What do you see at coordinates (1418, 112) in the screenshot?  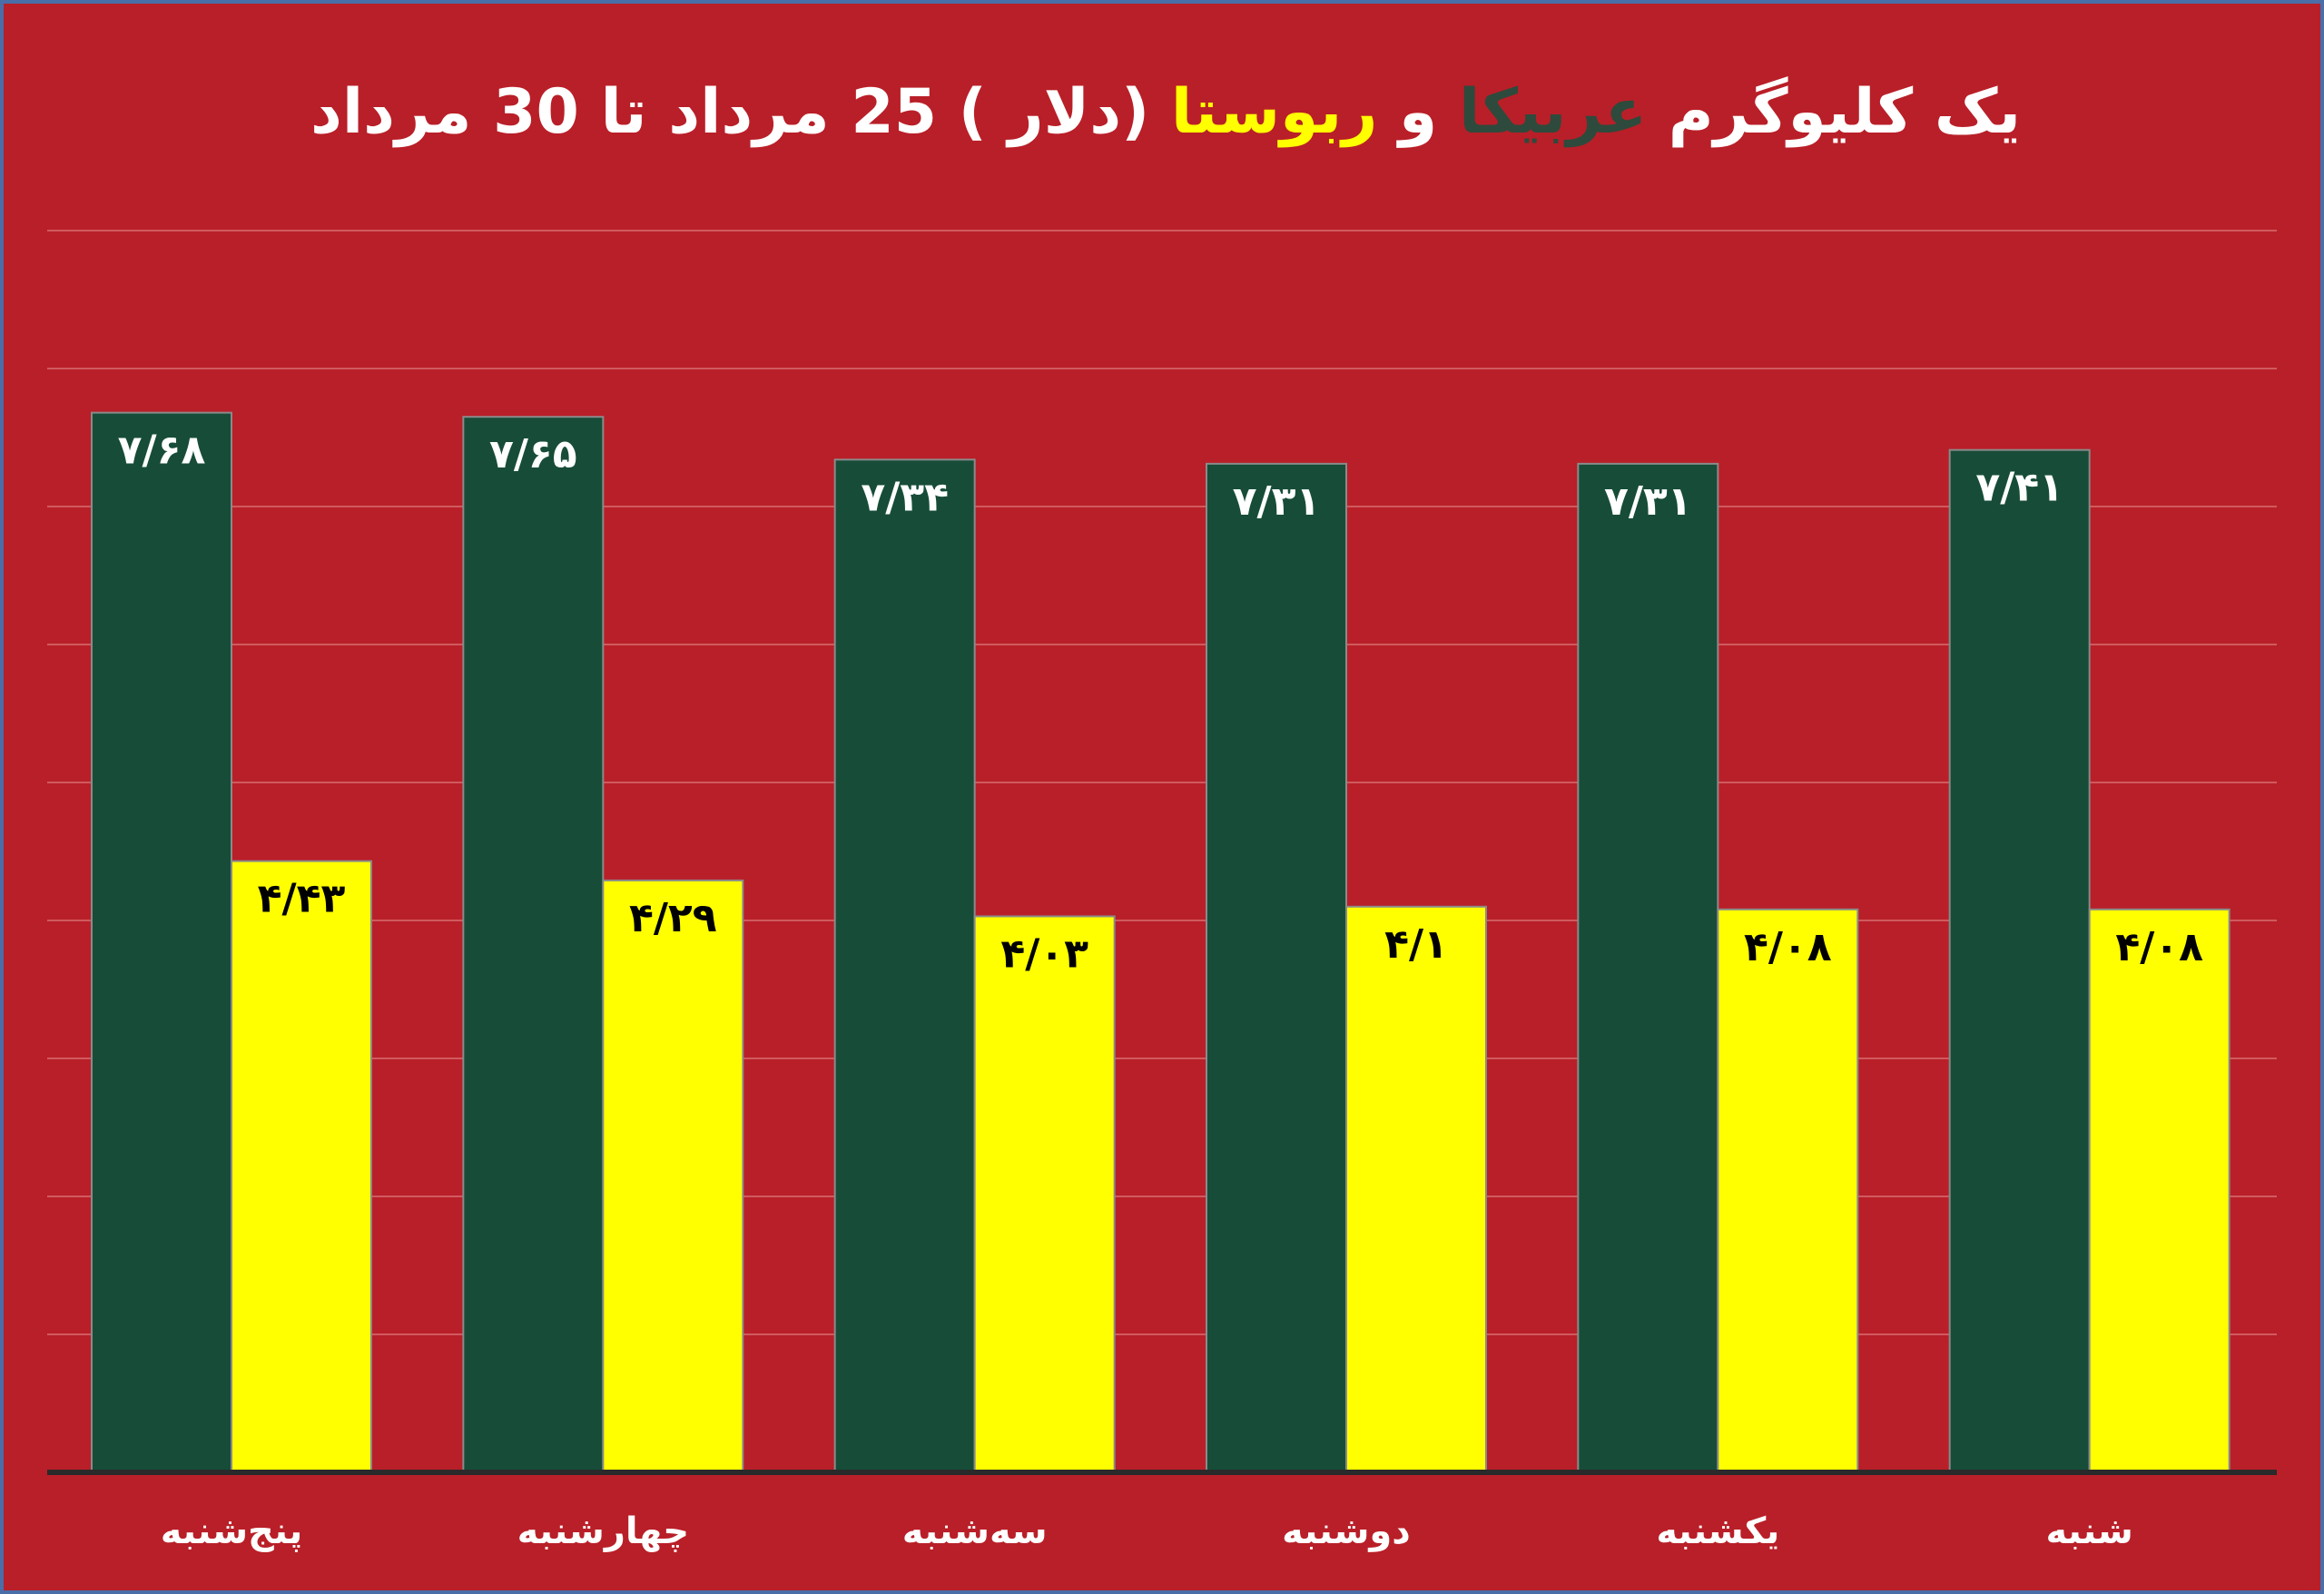 I see `title-part-2: و` at bounding box center [1418, 112].